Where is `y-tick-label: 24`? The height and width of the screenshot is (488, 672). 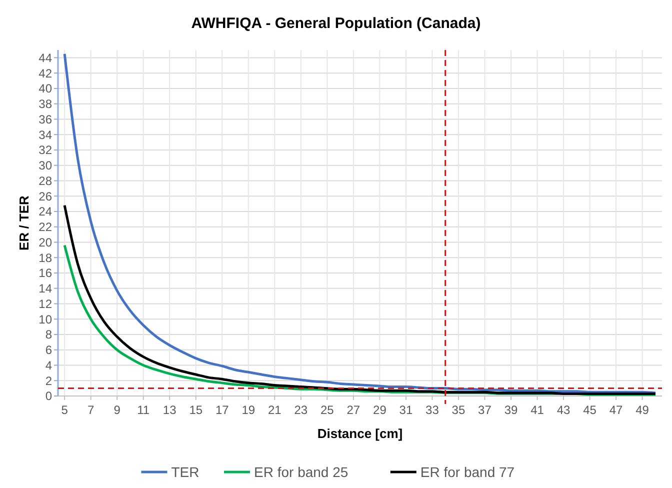
y-tick-label: 24 is located at coordinates (45, 211).